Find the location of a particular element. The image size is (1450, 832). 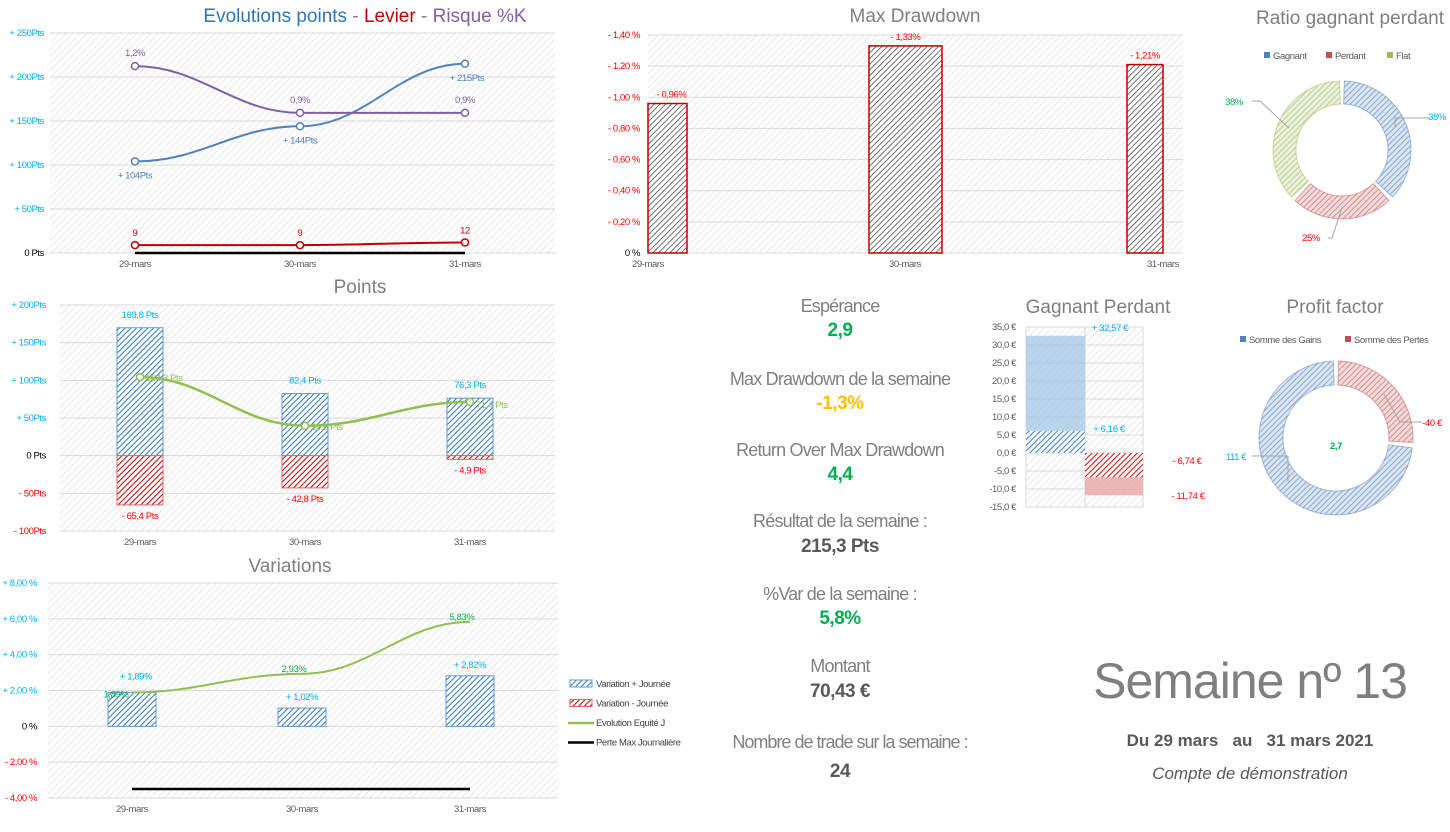

y-tick-label: -15,0 € is located at coordinates (1003, 507).